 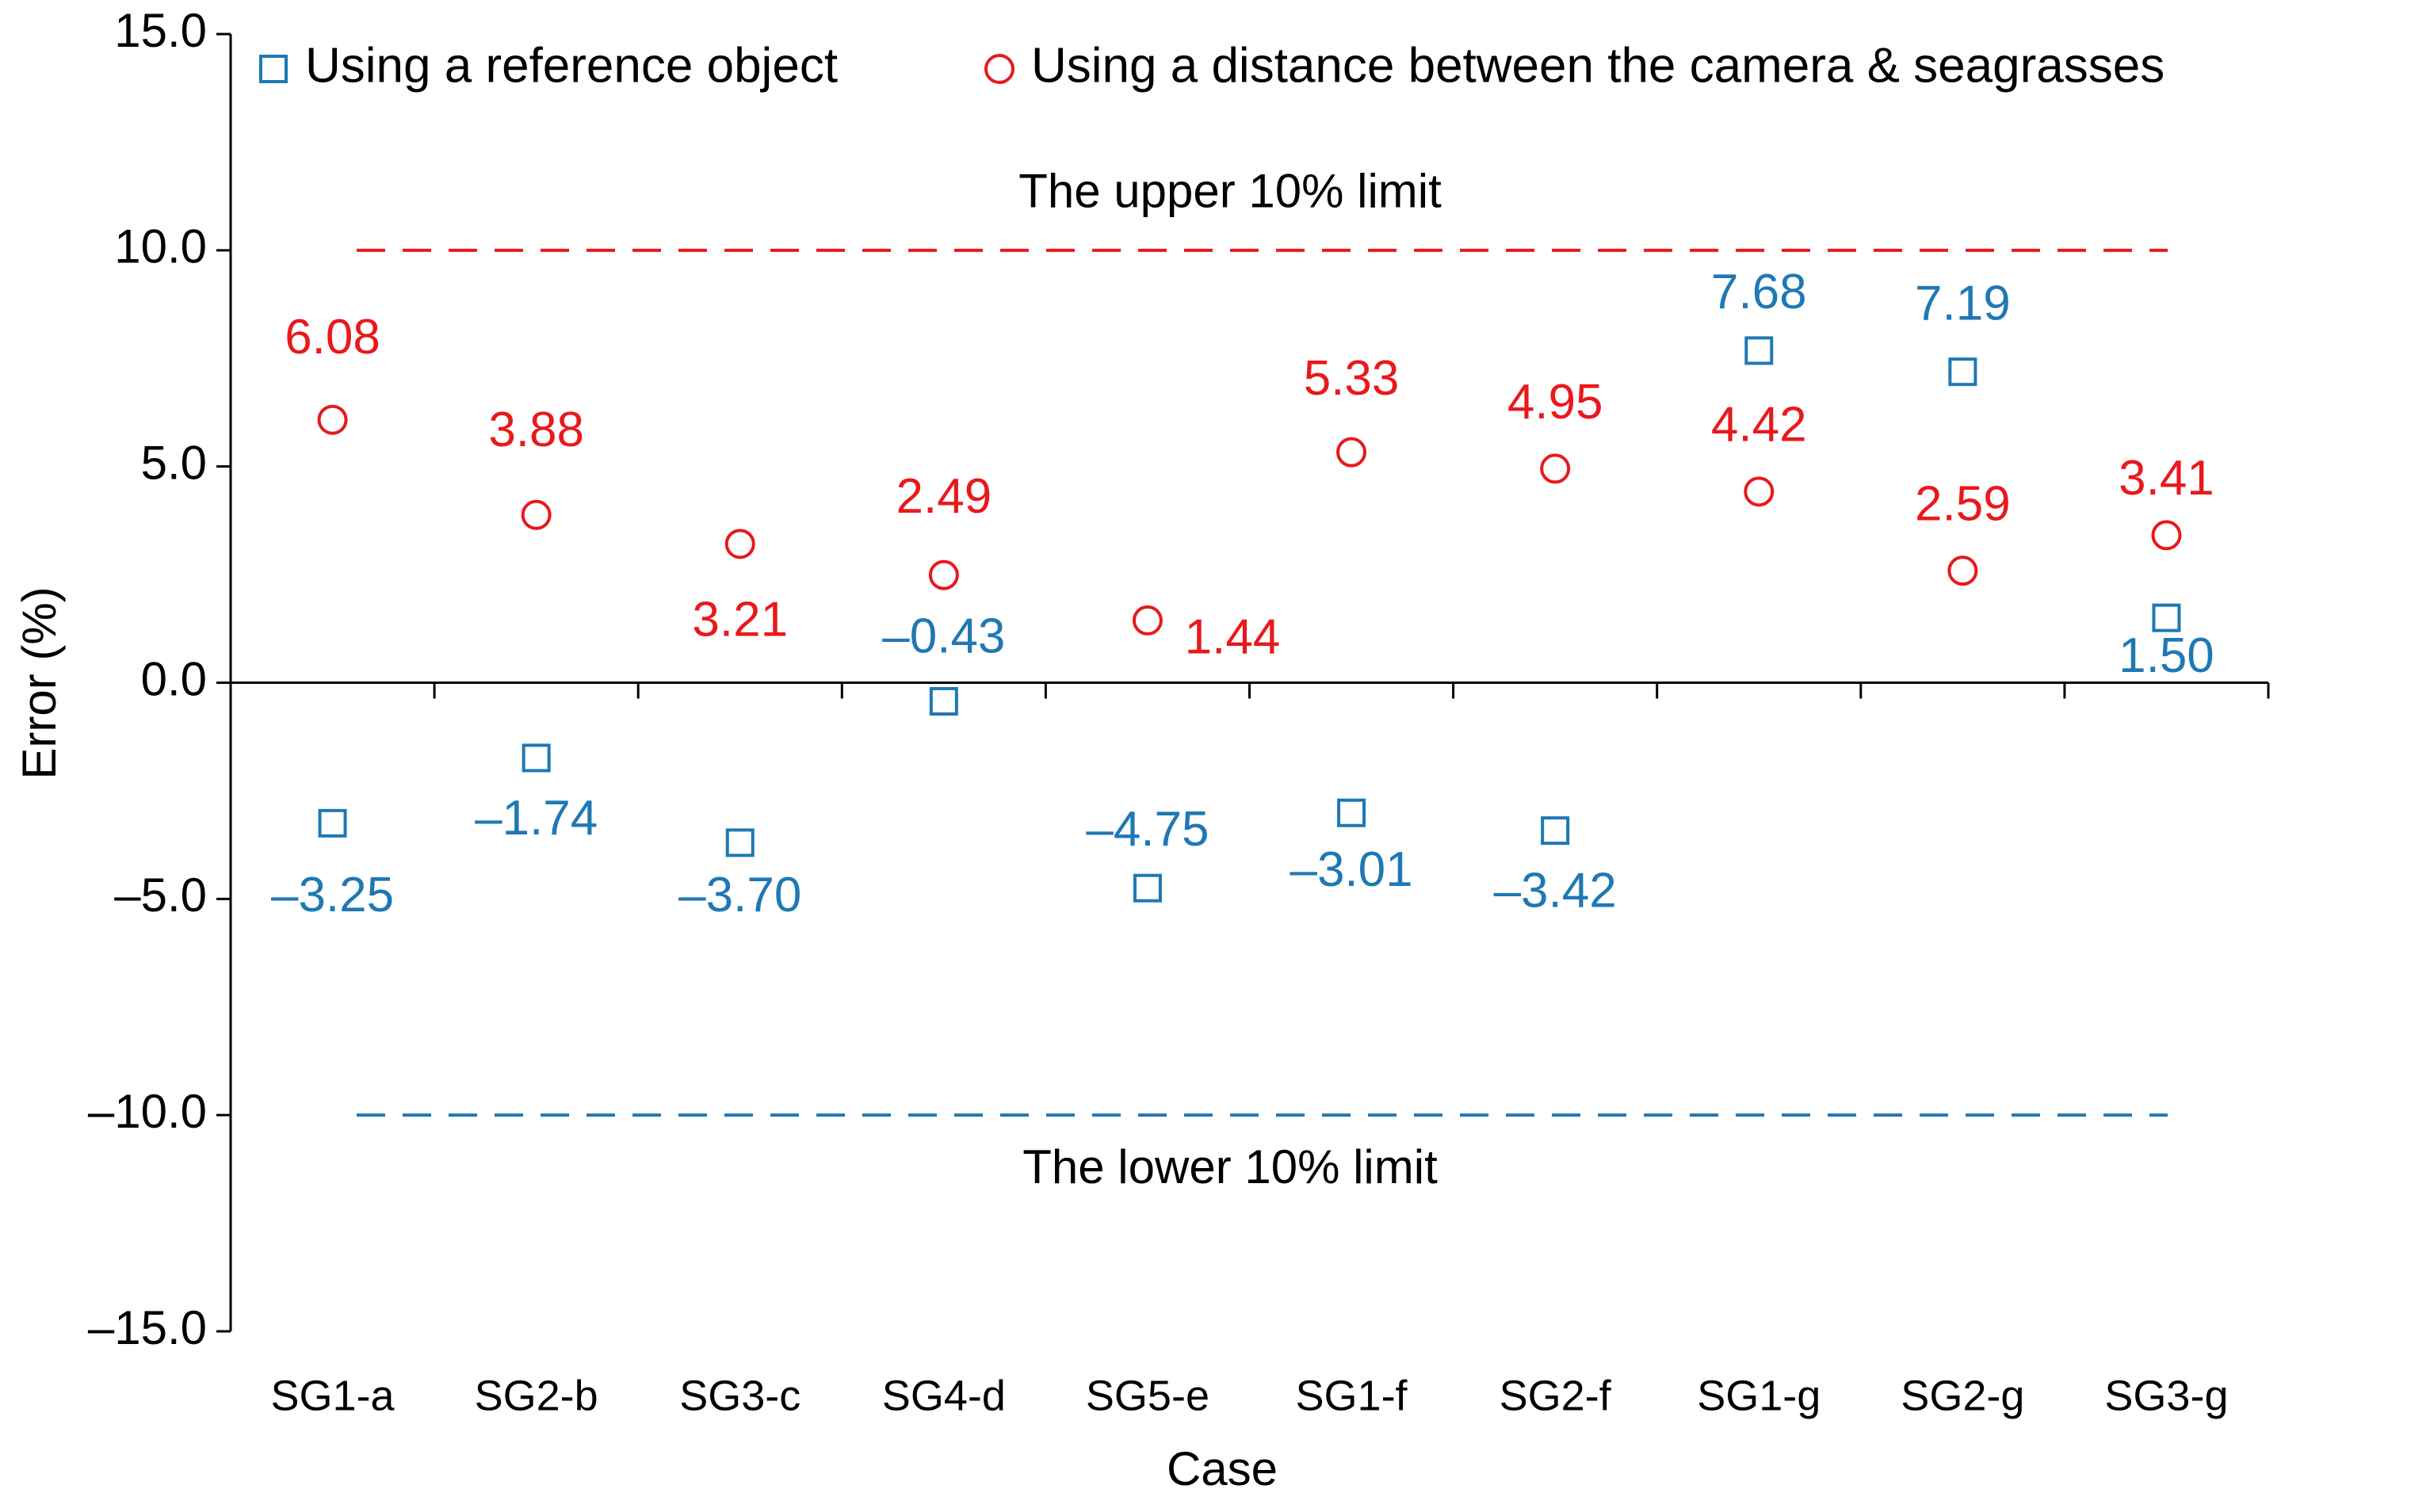 What do you see at coordinates (2166, 1395) in the screenshot?
I see `x-tick-label: SG3-g` at bounding box center [2166, 1395].